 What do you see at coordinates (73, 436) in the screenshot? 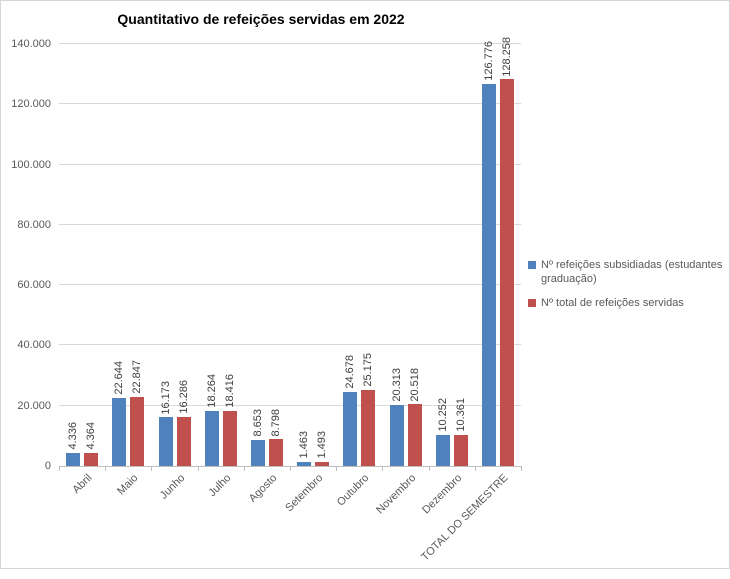
I see `bar-value-label: 4.336` at bounding box center [73, 436].